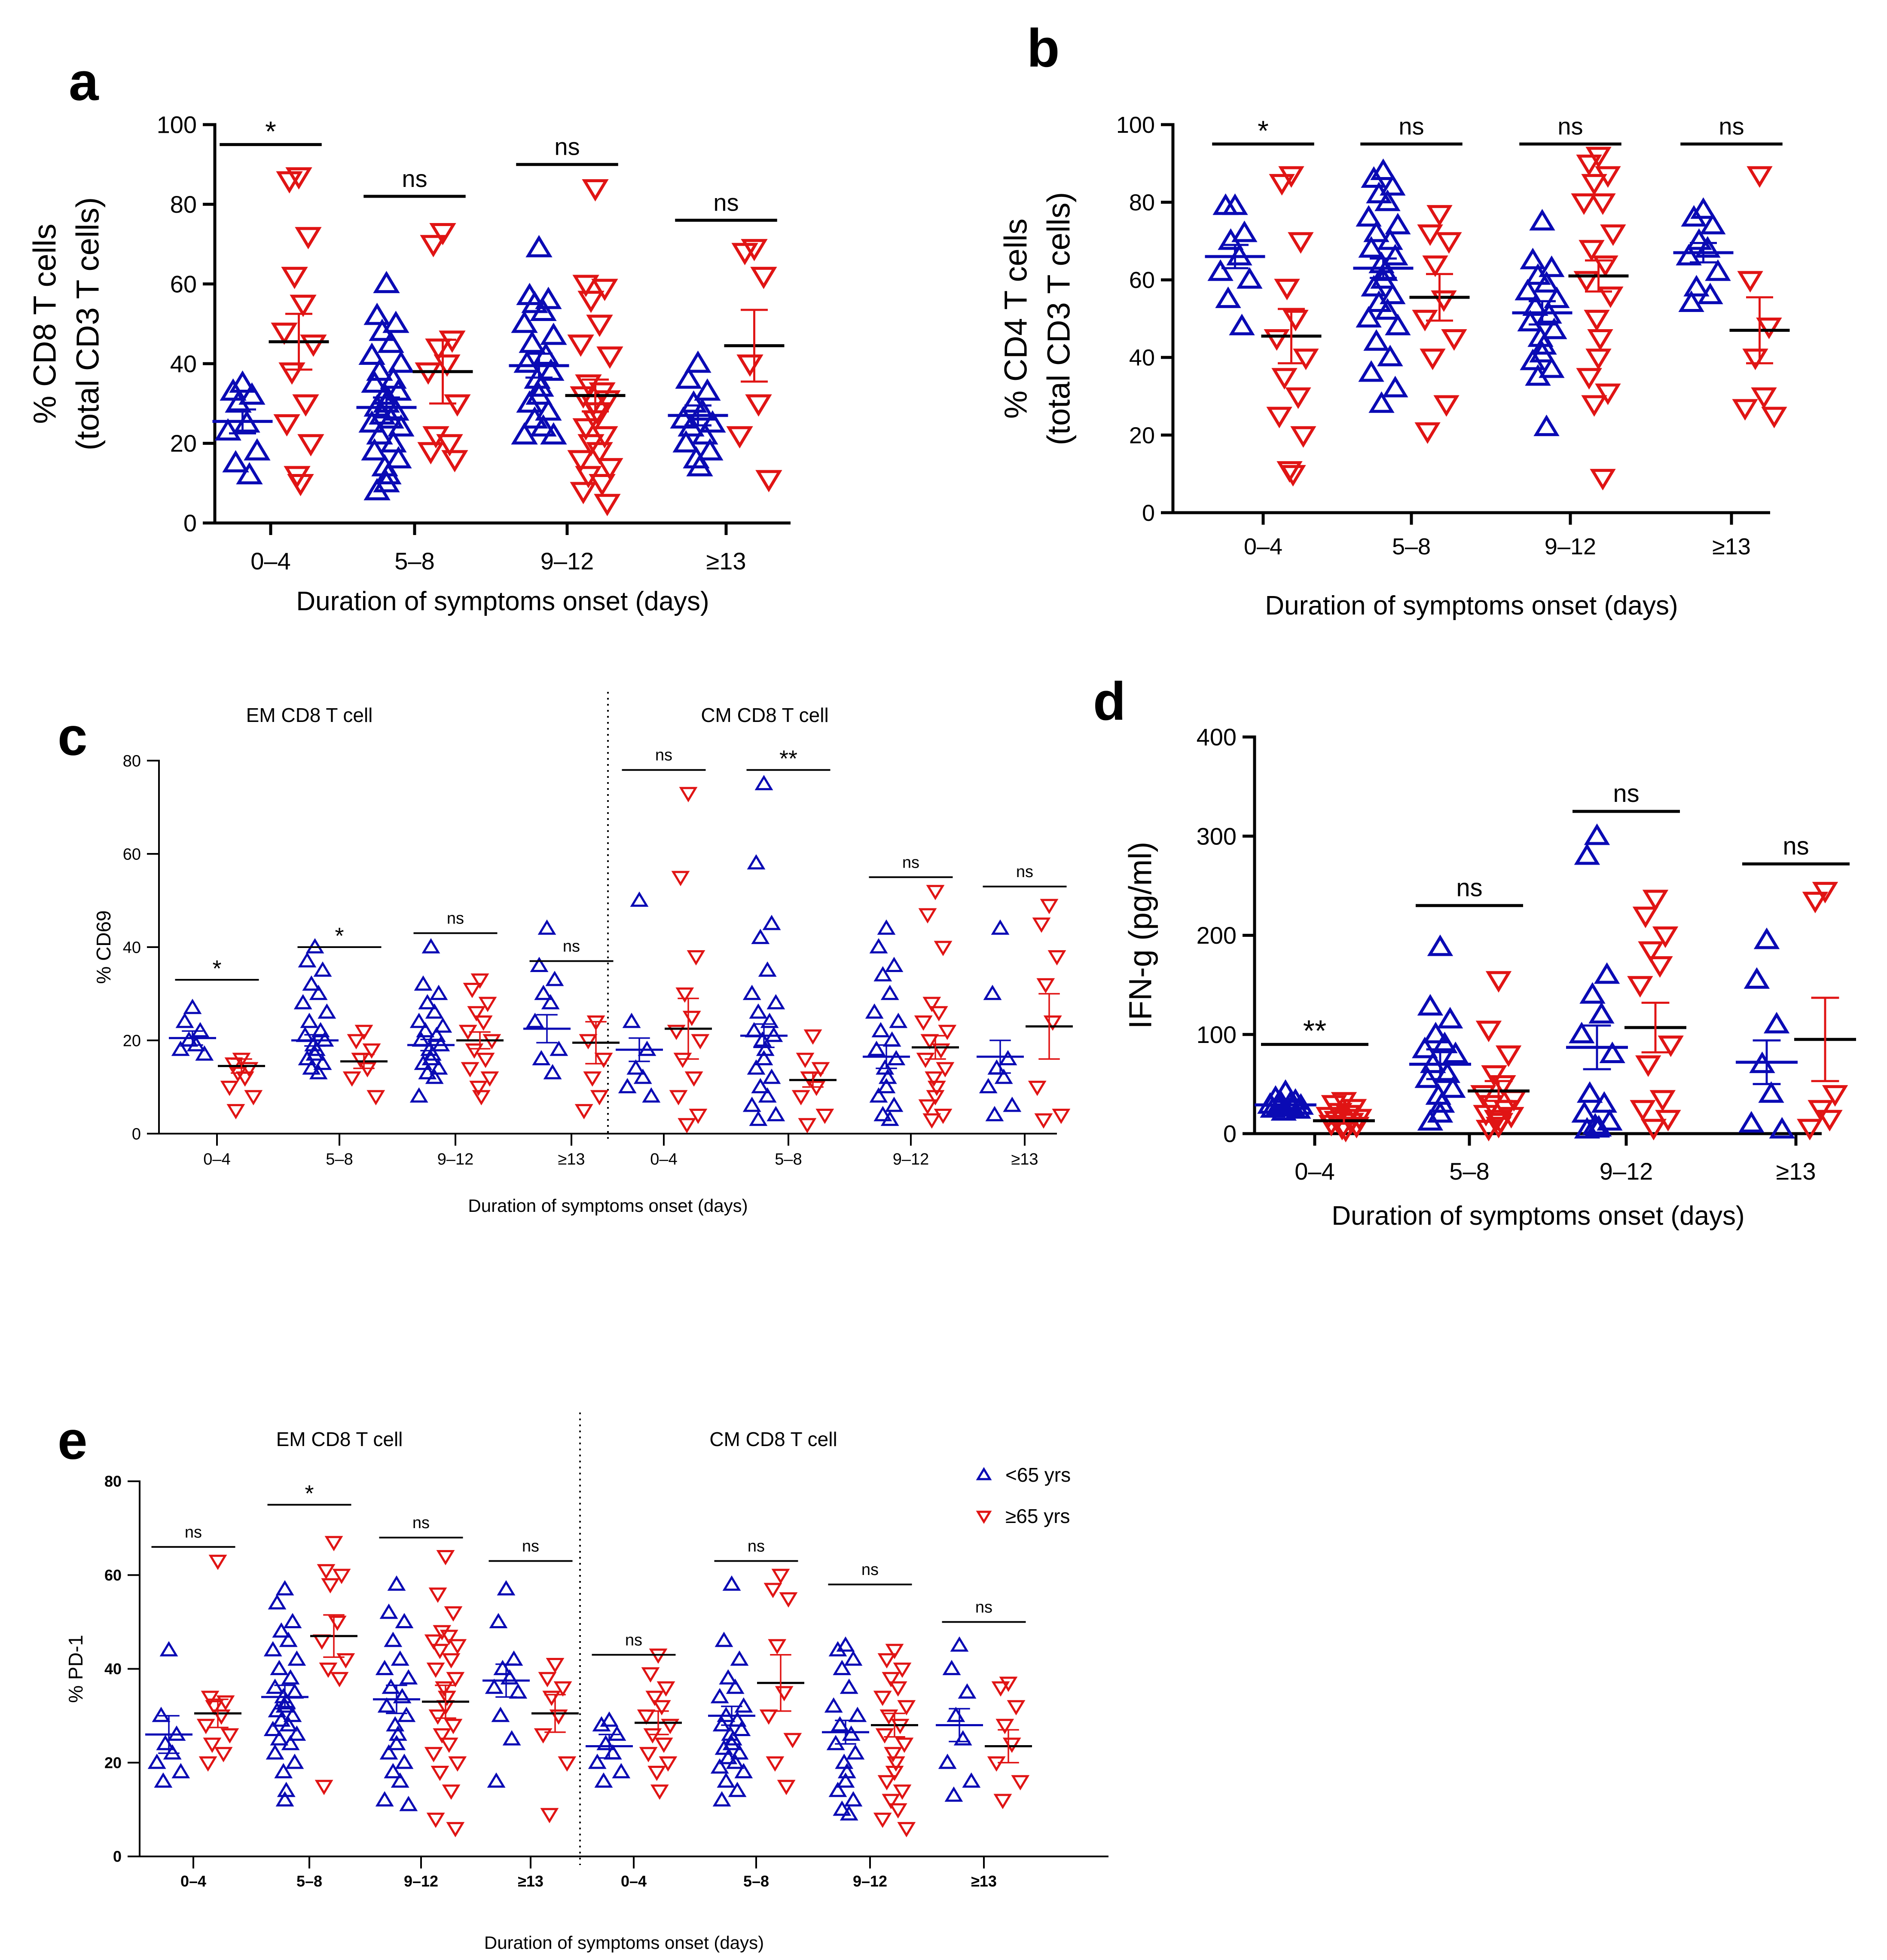  I want to click on chart-e-y-axis-title: % PD-1, so click(75, 1669).